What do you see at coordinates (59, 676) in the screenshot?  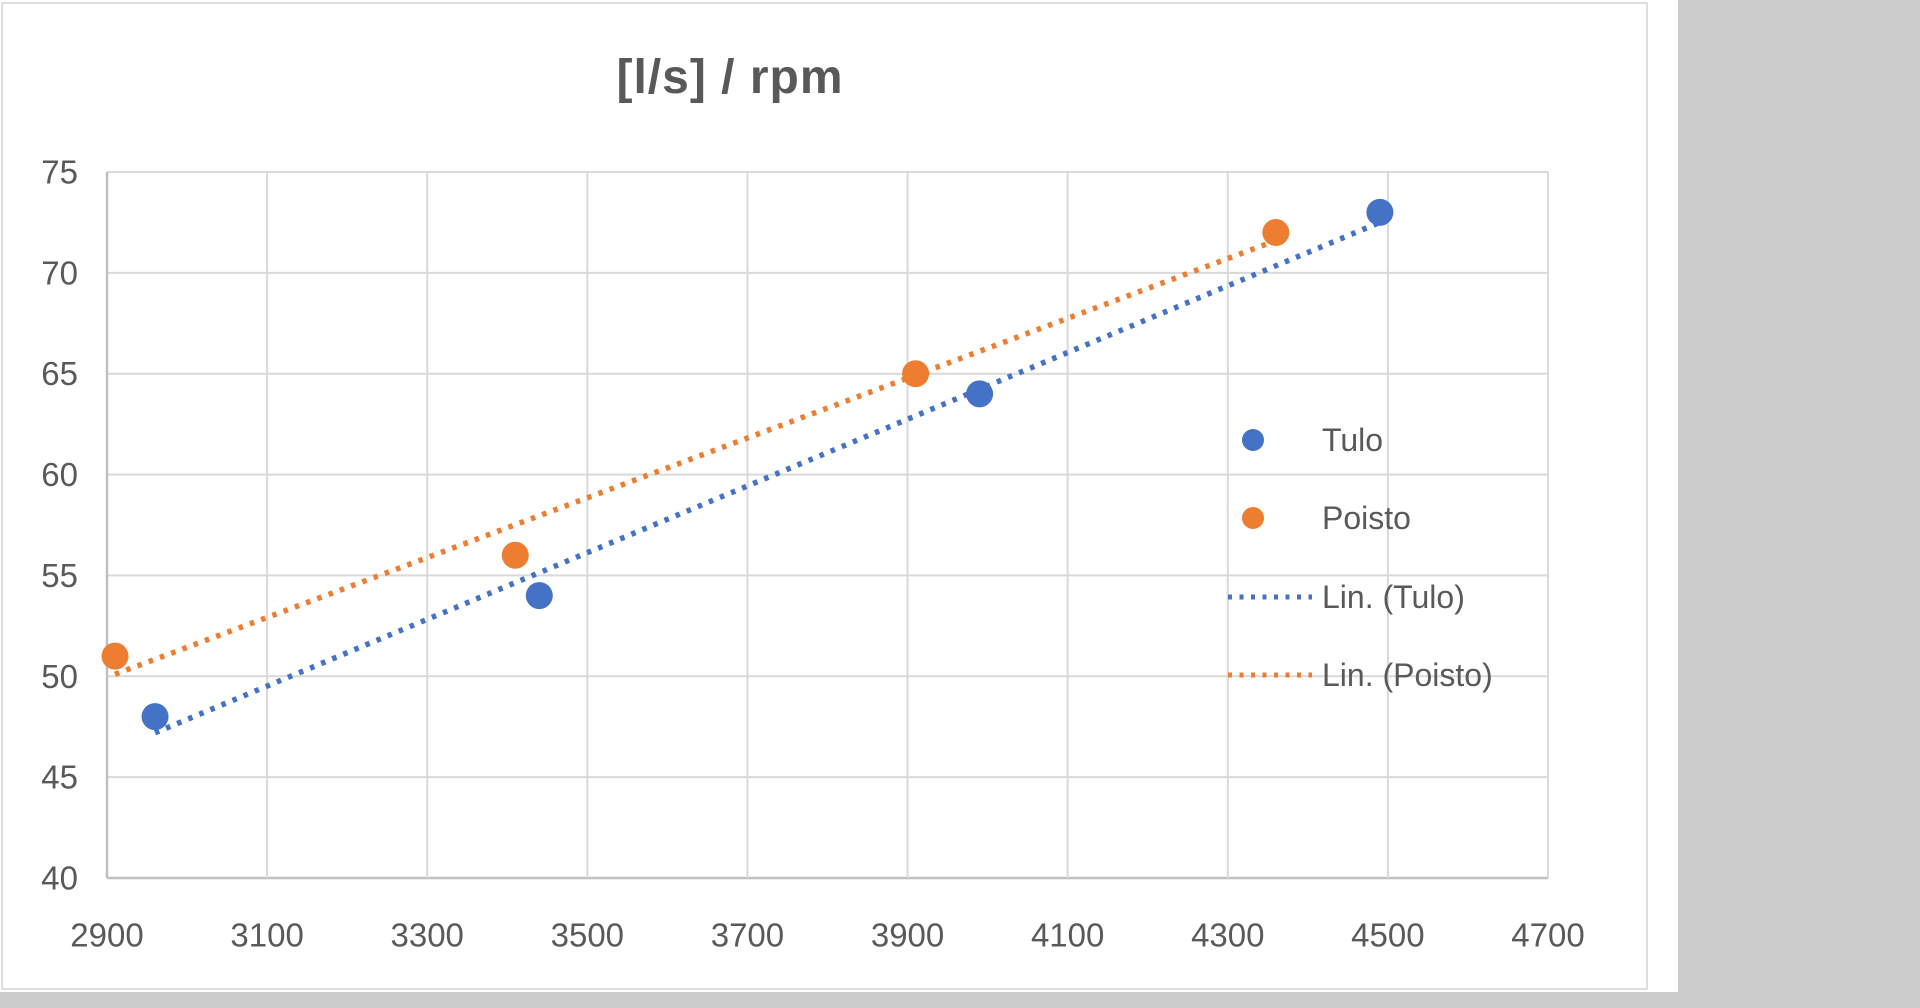 I see `y-tick-label: 50` at bounding box center [59, 676].